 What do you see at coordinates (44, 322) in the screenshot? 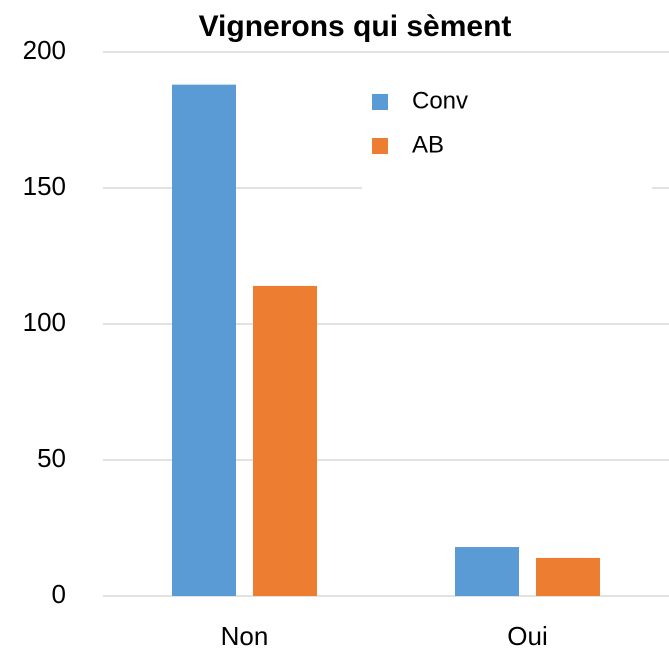
I see `y-tick-label: 100` at bounding box center [44, 322].